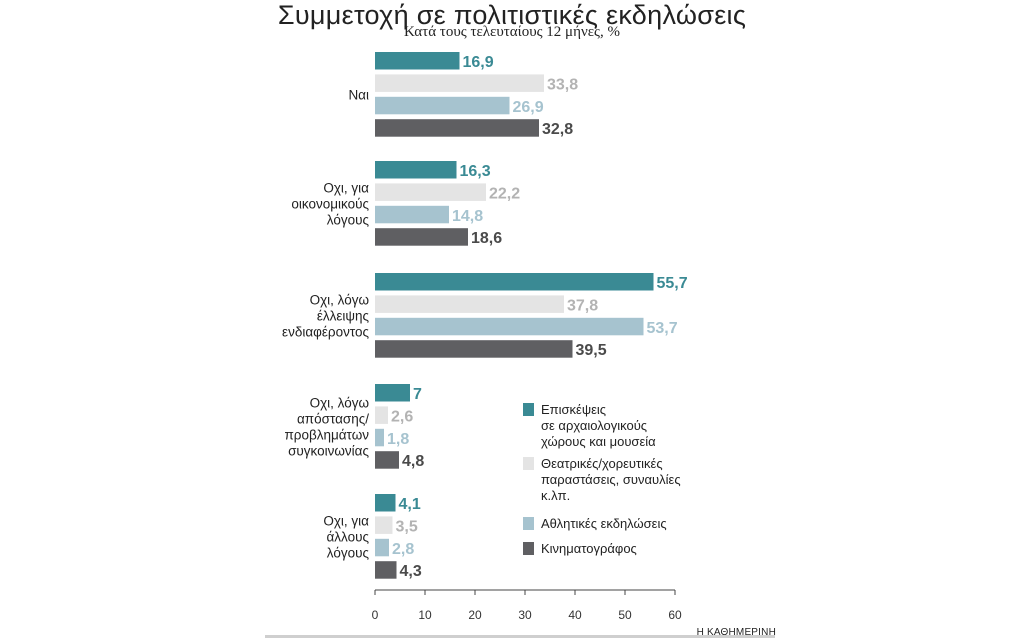  Describe the element at coordinates (375, 615) in the screenshot. I see `x-tick-label: 0` at that location.